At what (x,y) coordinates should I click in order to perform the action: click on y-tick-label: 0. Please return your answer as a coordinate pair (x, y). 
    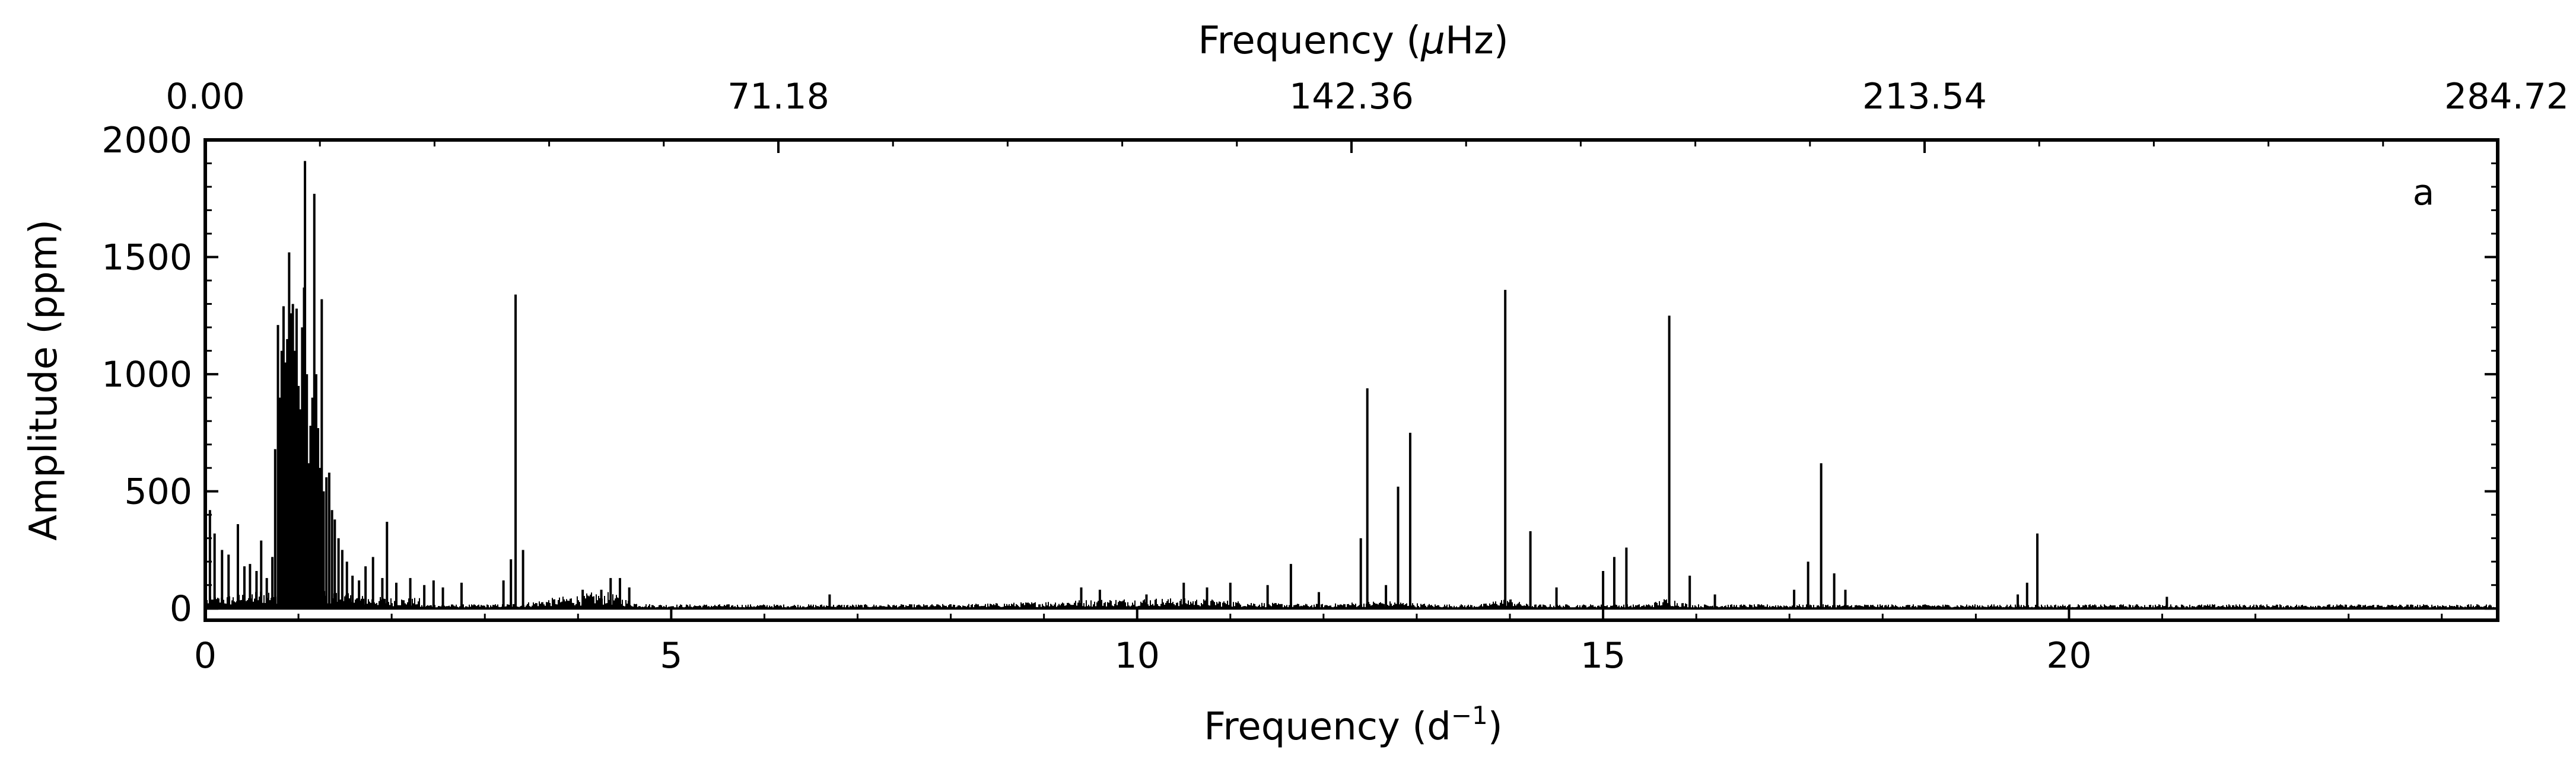
    Looking at the image, I should click on (181, 609).